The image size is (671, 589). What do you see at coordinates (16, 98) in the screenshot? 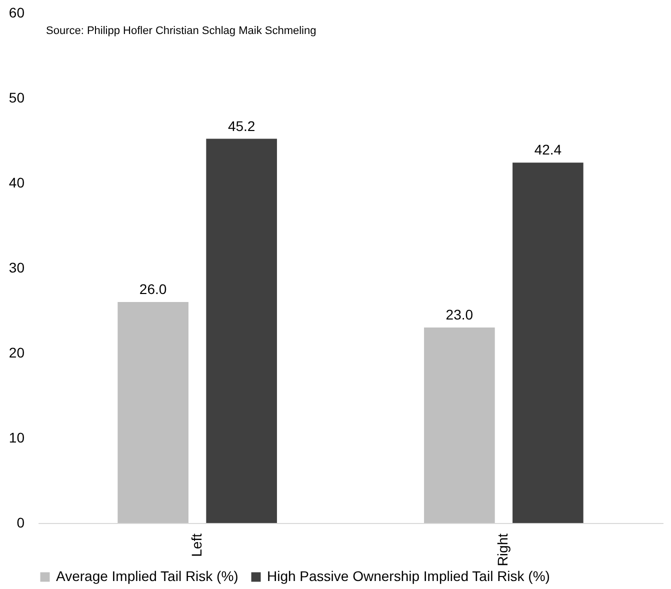
I see `y-tick-label: 50` at bounding box center [16, 98].